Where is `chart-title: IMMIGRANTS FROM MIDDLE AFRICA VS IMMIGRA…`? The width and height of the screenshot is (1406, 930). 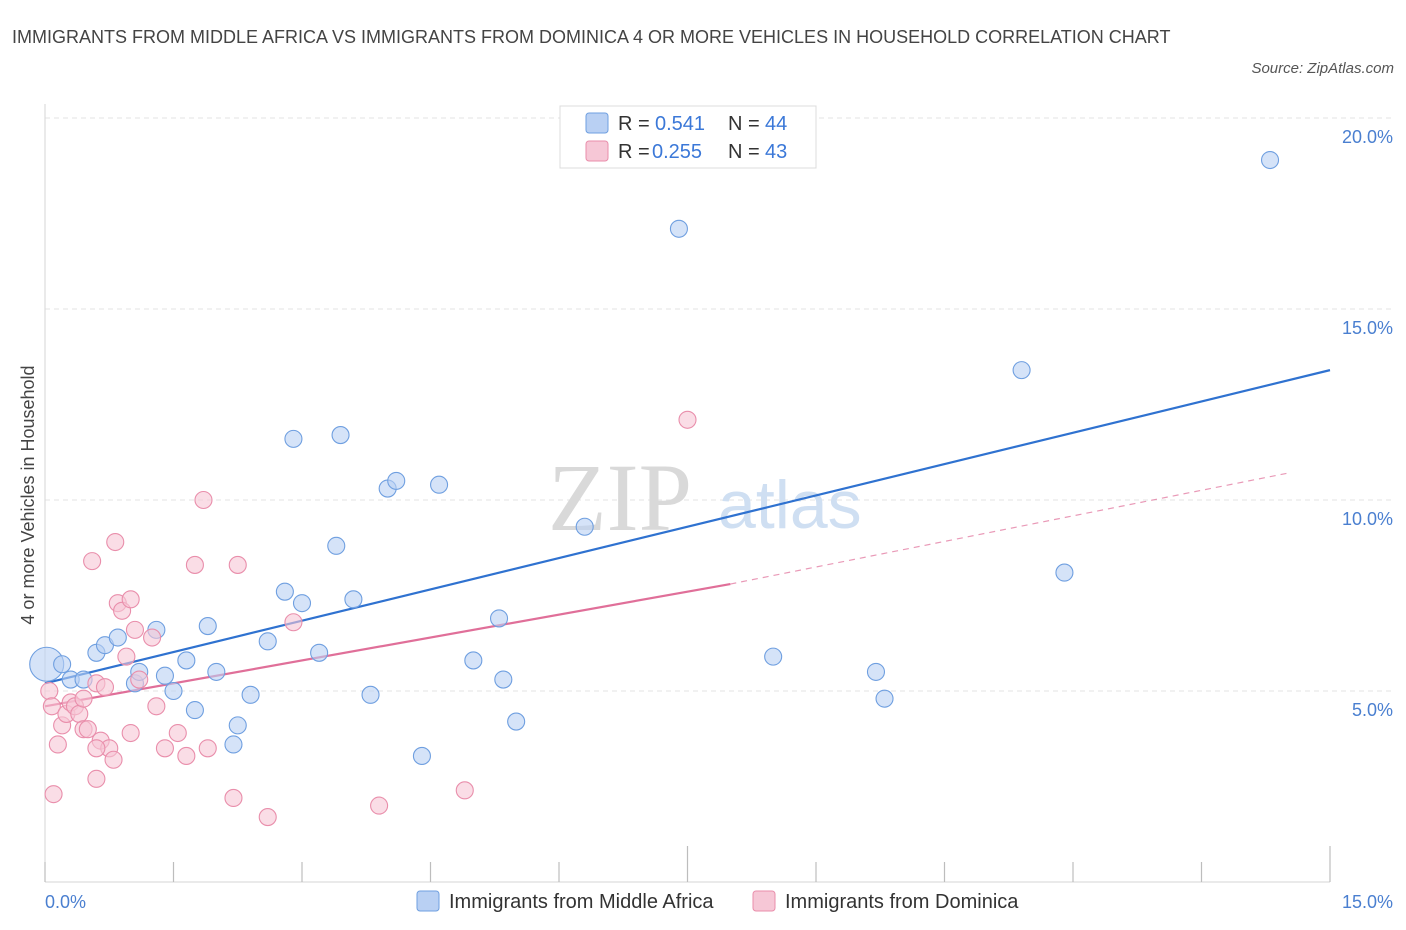 chart-title: IMMIGRANTS FROM MIDDLE AFRICA VS IMMIGRA… is located at coordinates (591, 37).